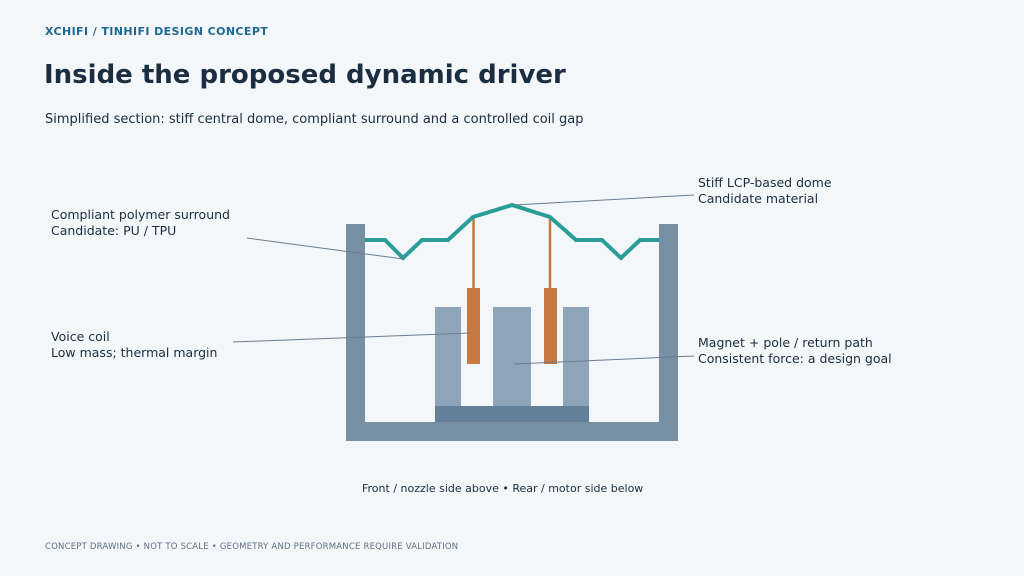 The image size is (1024, 576). Describe the element at coordinates (512, 431) in the screenshot. I see `housing-bottom` at that location.